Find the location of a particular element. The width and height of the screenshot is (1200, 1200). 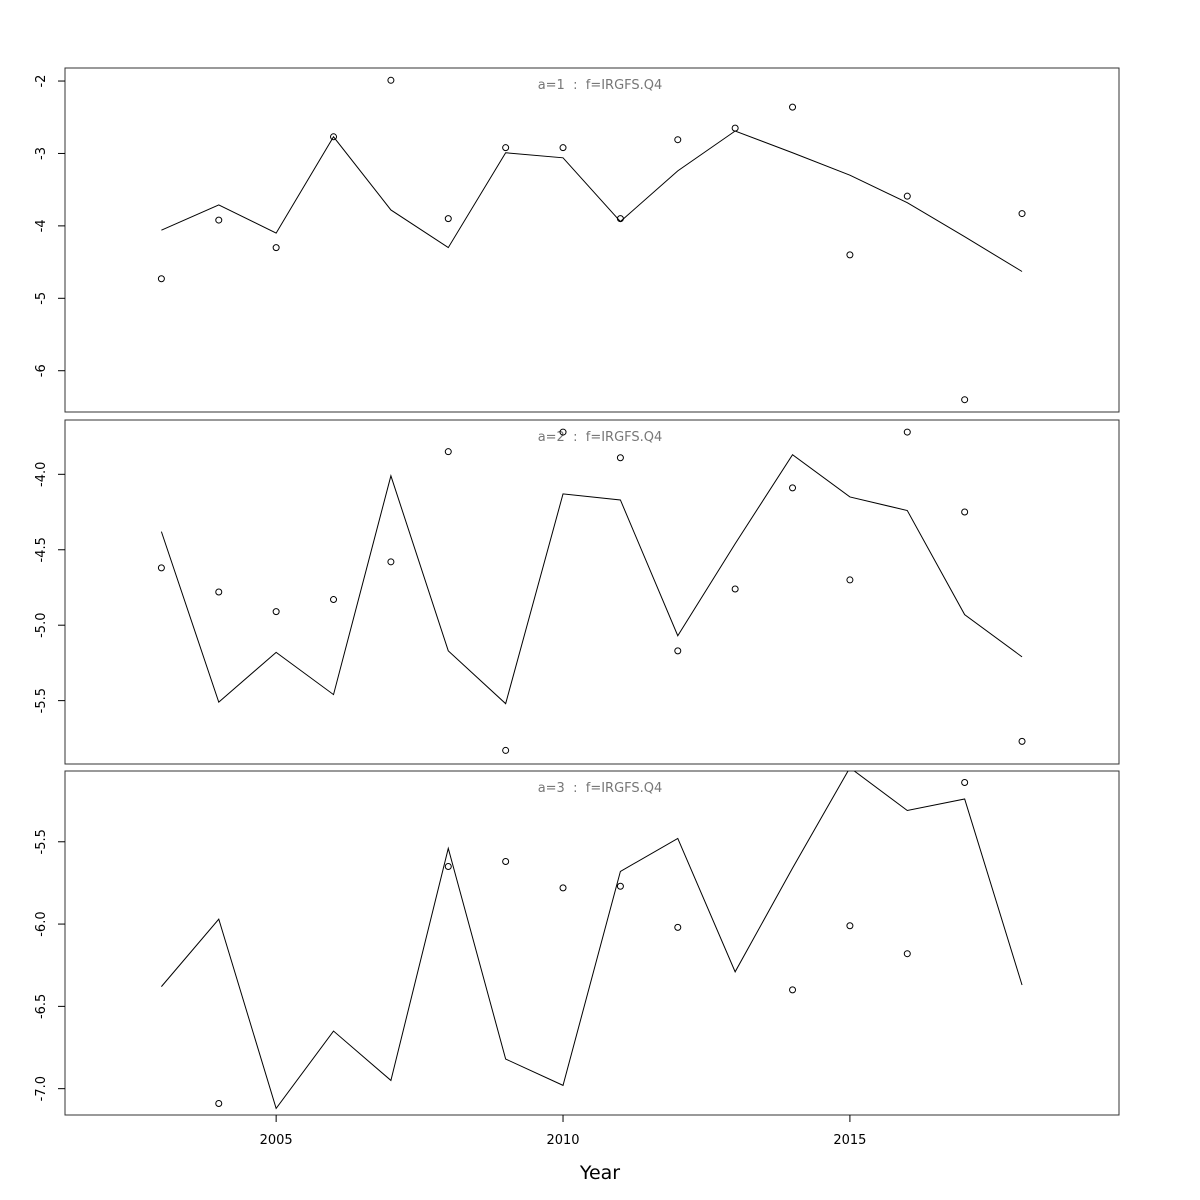

x-tick-label: 2005 is located at coordinates (276, 1140).